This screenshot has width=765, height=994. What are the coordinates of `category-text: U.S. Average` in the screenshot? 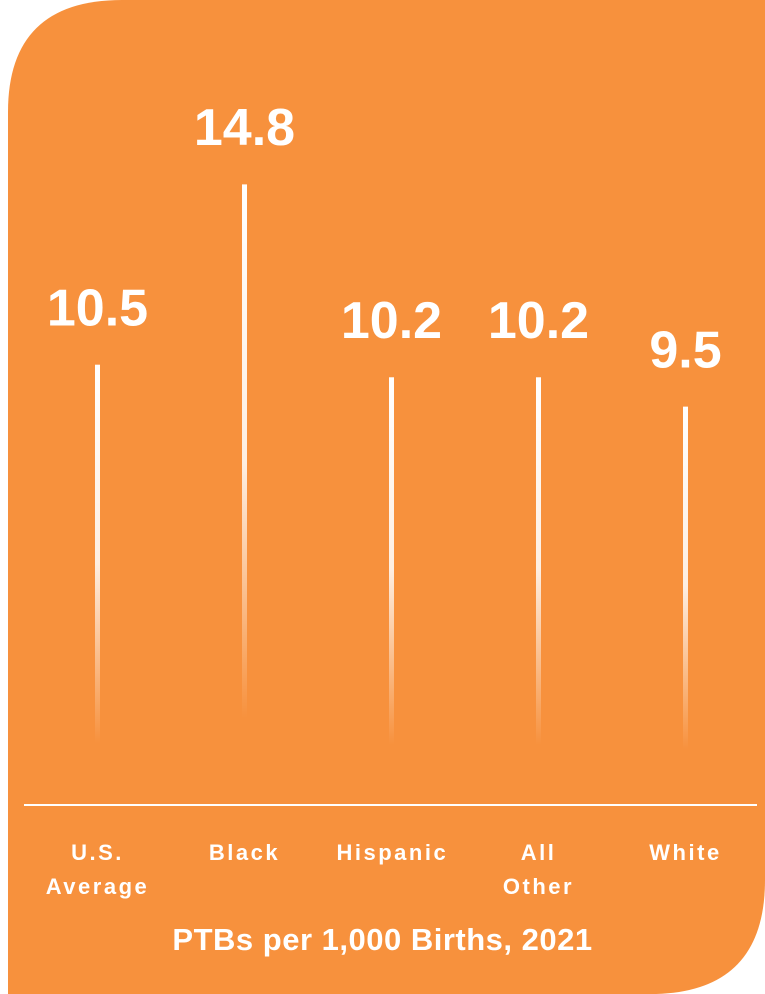 It's located at (97, 869).